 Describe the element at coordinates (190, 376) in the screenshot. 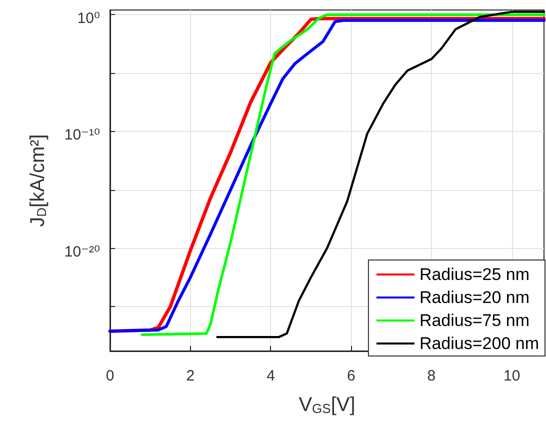

I see `x-tick-label: 2` at that location.